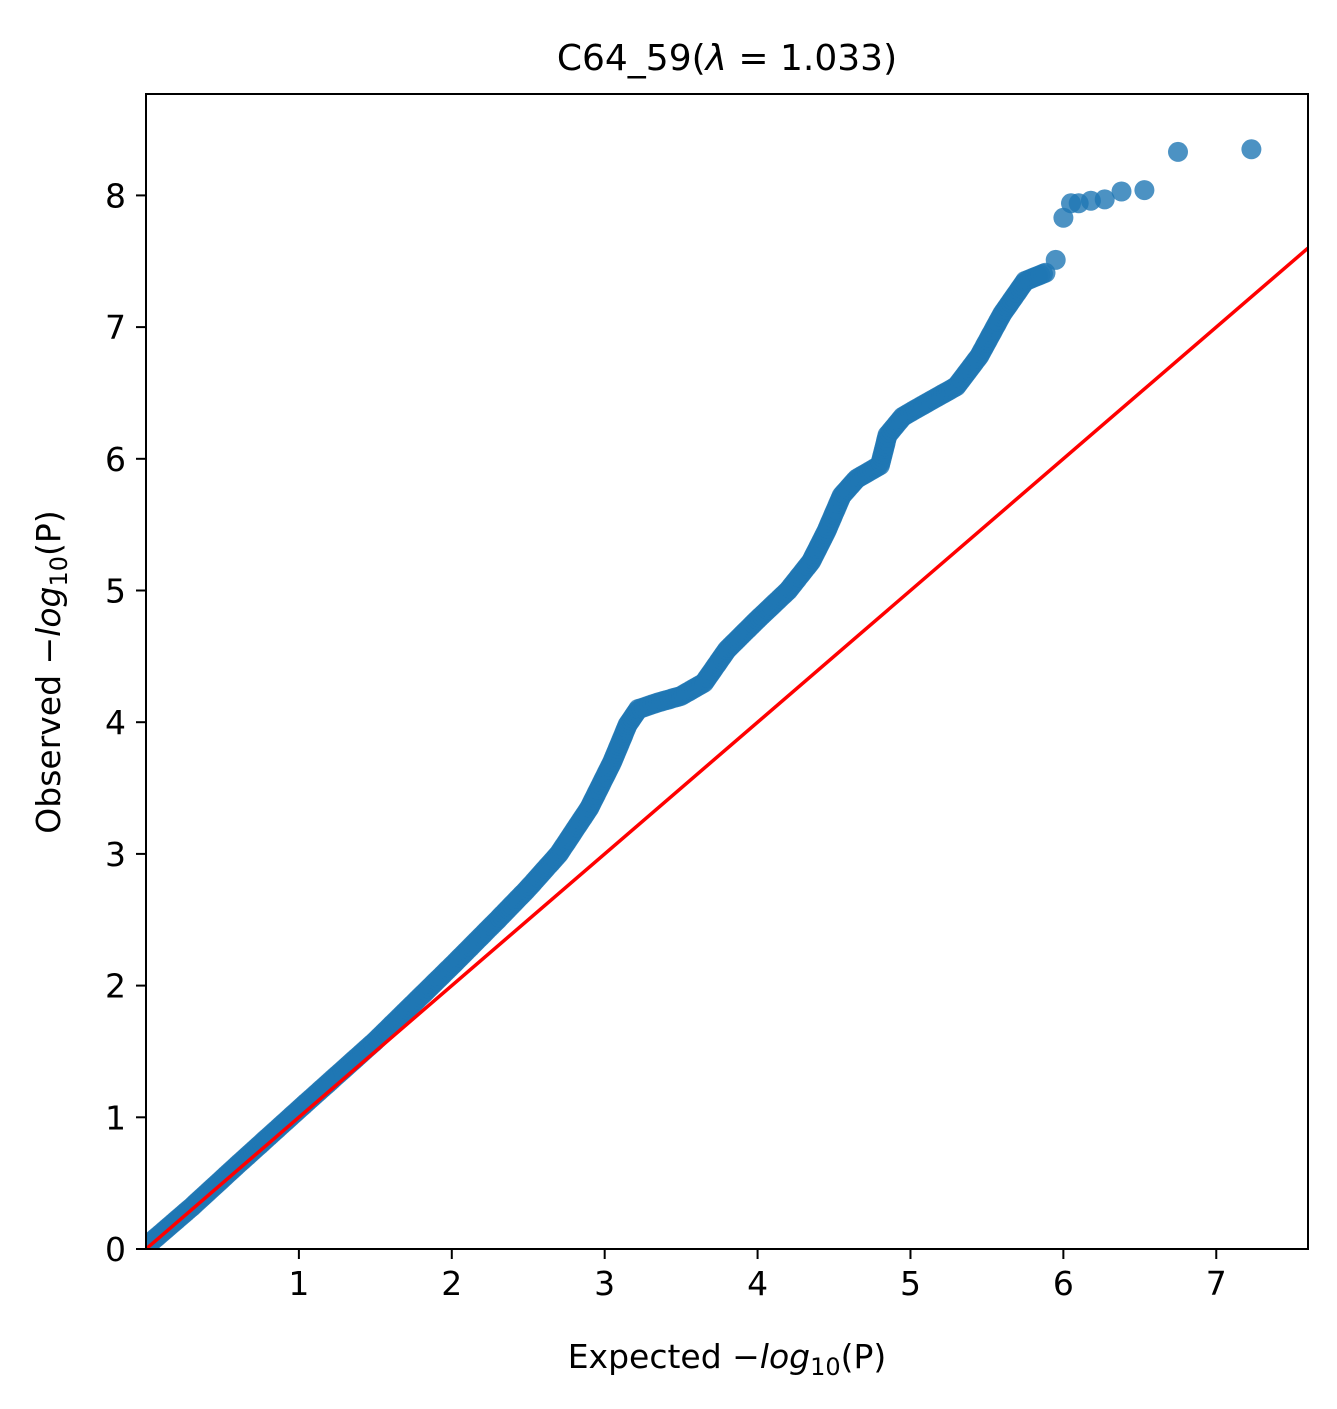 The width and height of the screenshot is (1337, 1409). What do you see at coordinates (910, 1283) in the screenshot?
I see `x-tick-label: 5` at bounding box center [910, 1283].